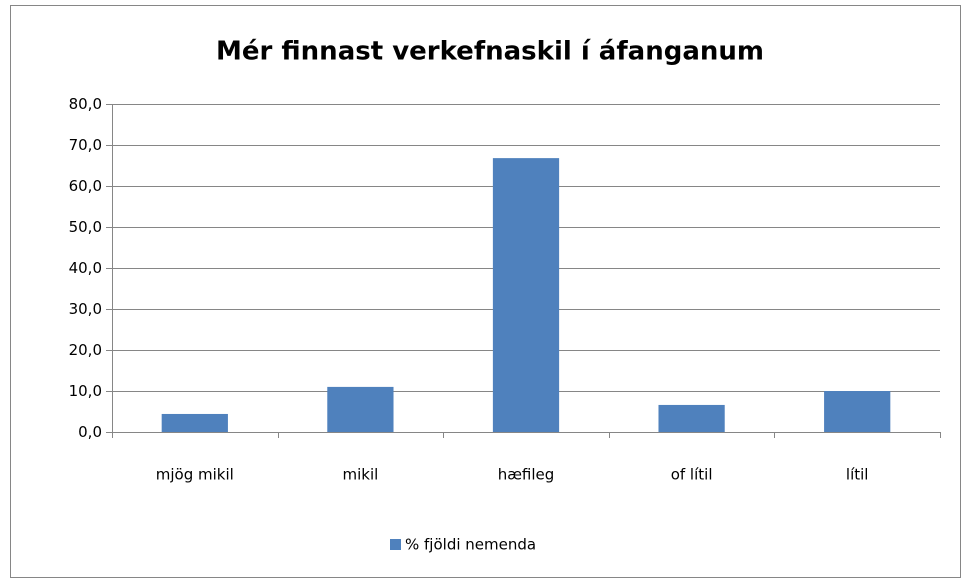  Describe the element at coordinates (85, 268) in the screenshot. I see `y-tick-label: 40,0` at that location.